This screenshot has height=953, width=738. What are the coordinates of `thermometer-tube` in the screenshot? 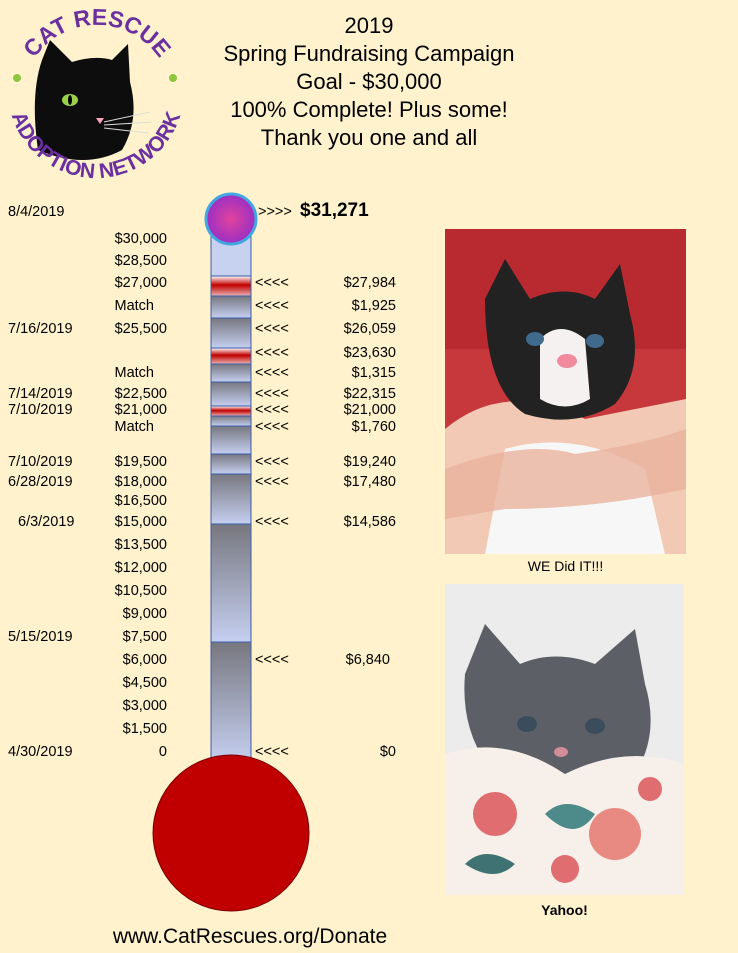 It's located at (231, 499).